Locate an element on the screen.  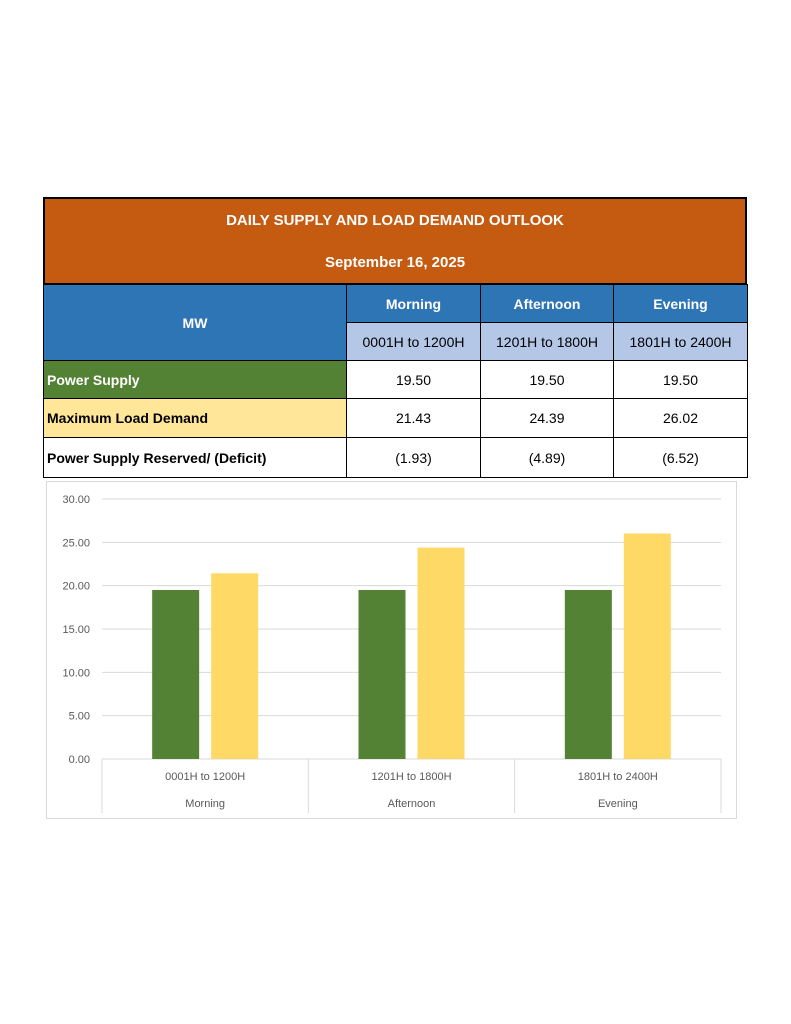
x-tick-label-range: 1201H to 1800H is located at coordinates (411, 777).